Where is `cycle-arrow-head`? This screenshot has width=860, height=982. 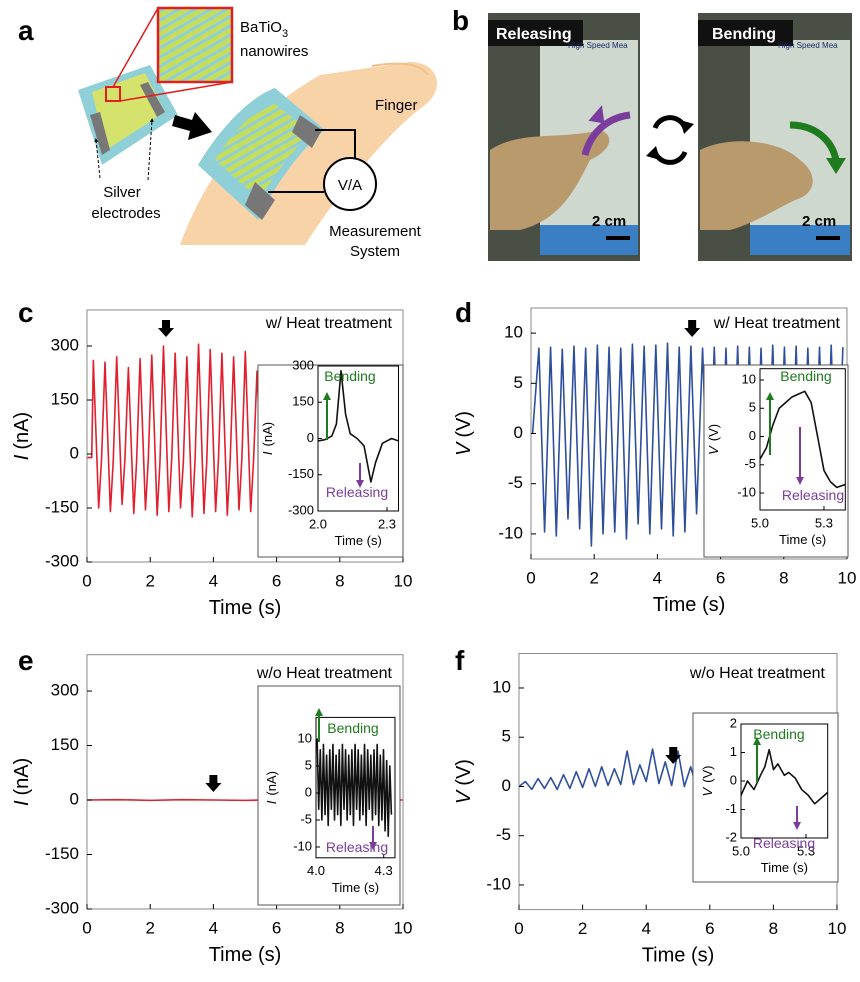
cycle-arrow-head is located at coordinates (653, 153).